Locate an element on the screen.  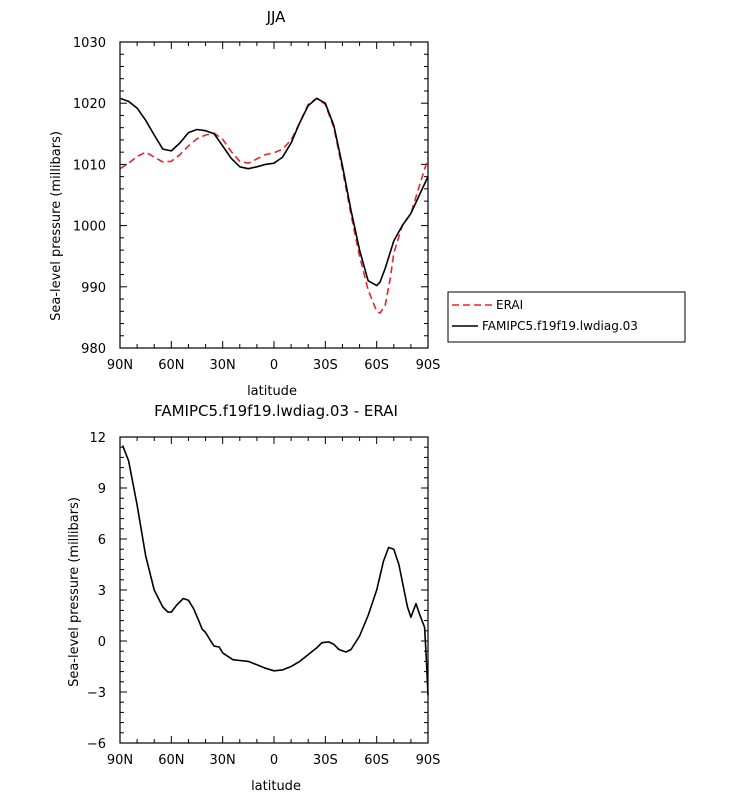
y-tick-label: 1010 is located at coordinates (89, 165).